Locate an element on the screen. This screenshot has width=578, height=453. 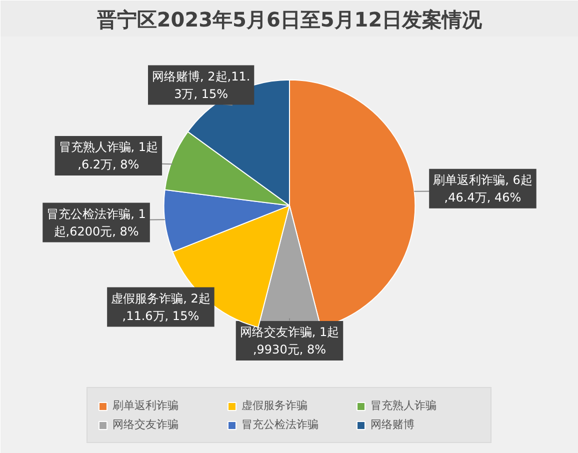
legend-label: 网络交友诈骗 is located at coordinates (146, 424).